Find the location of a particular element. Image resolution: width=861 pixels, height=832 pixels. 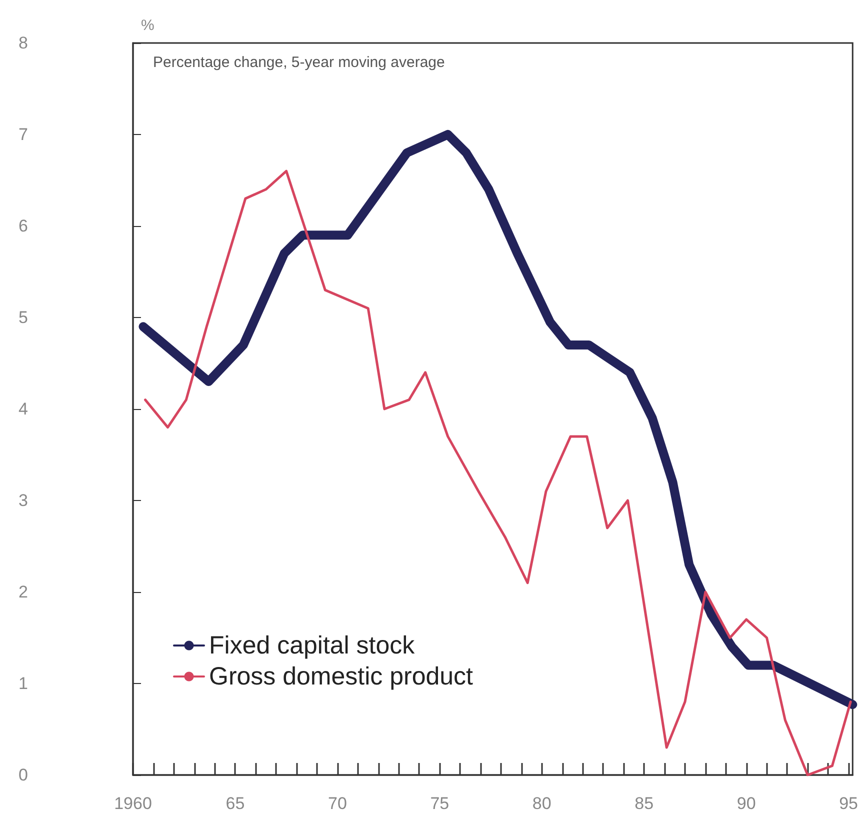

x-tick-label: 70 is located at coordinates (337, 803).